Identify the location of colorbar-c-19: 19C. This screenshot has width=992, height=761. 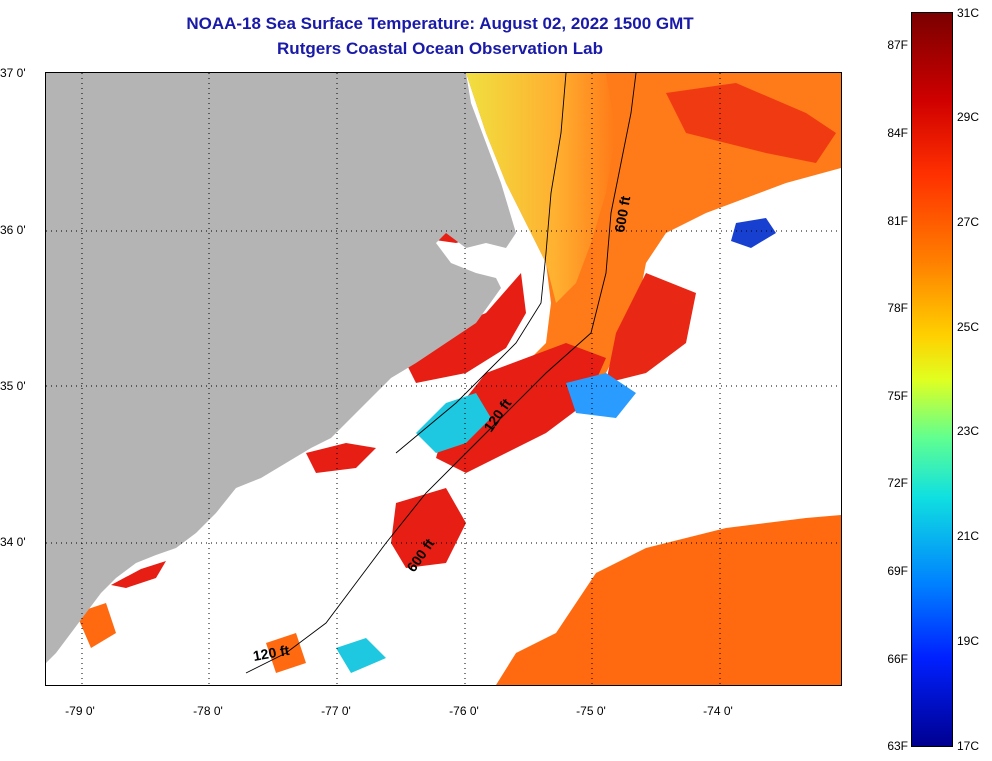
(968, 641).